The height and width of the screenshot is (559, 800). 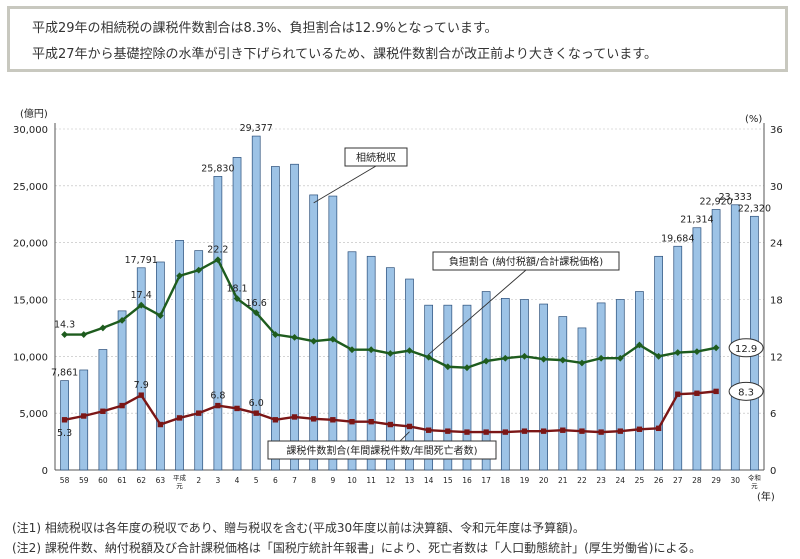 I want to click on x-tick-label: 61, so click(x=122, y=480).